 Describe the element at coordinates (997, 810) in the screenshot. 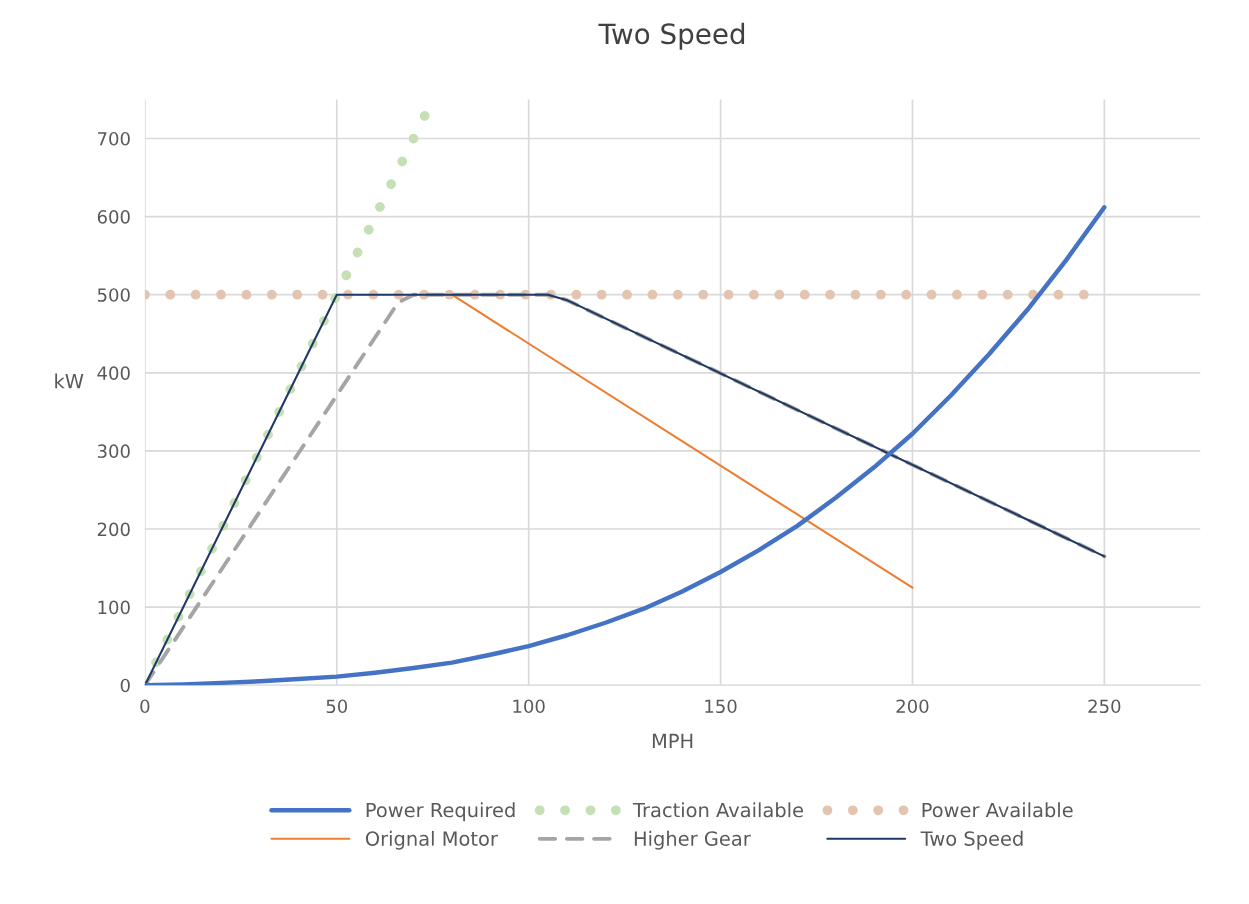

I see `legend-label: Power Available` at that location.